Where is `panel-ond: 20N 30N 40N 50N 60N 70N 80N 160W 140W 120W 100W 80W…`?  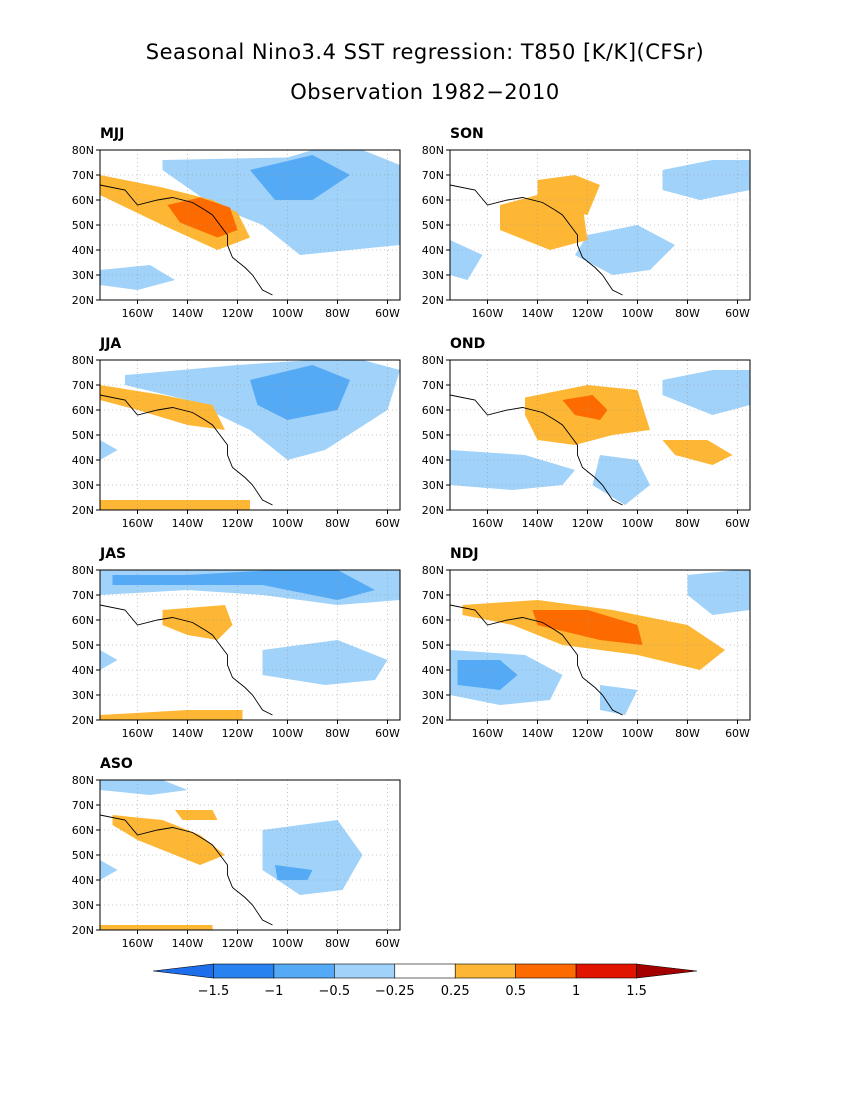
panel-ond: 20N 30N 40N 50N 60N 70N 80N 160W 140W 120W 100W 80W… is located at coordinates (586, 442).